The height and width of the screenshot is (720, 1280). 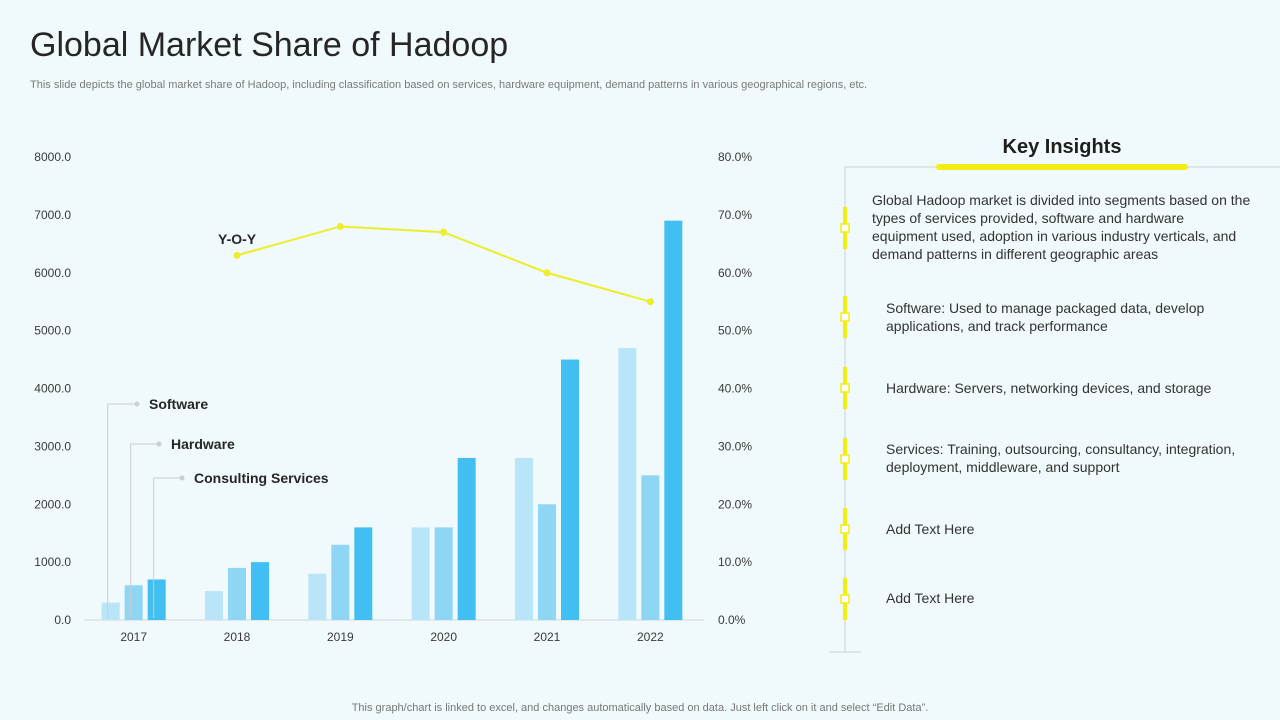 What do you see at coordinates (735, 504) in the screenshot?
I see `y-right-tick-label: 20.0%` at bounding box center [735, 504].